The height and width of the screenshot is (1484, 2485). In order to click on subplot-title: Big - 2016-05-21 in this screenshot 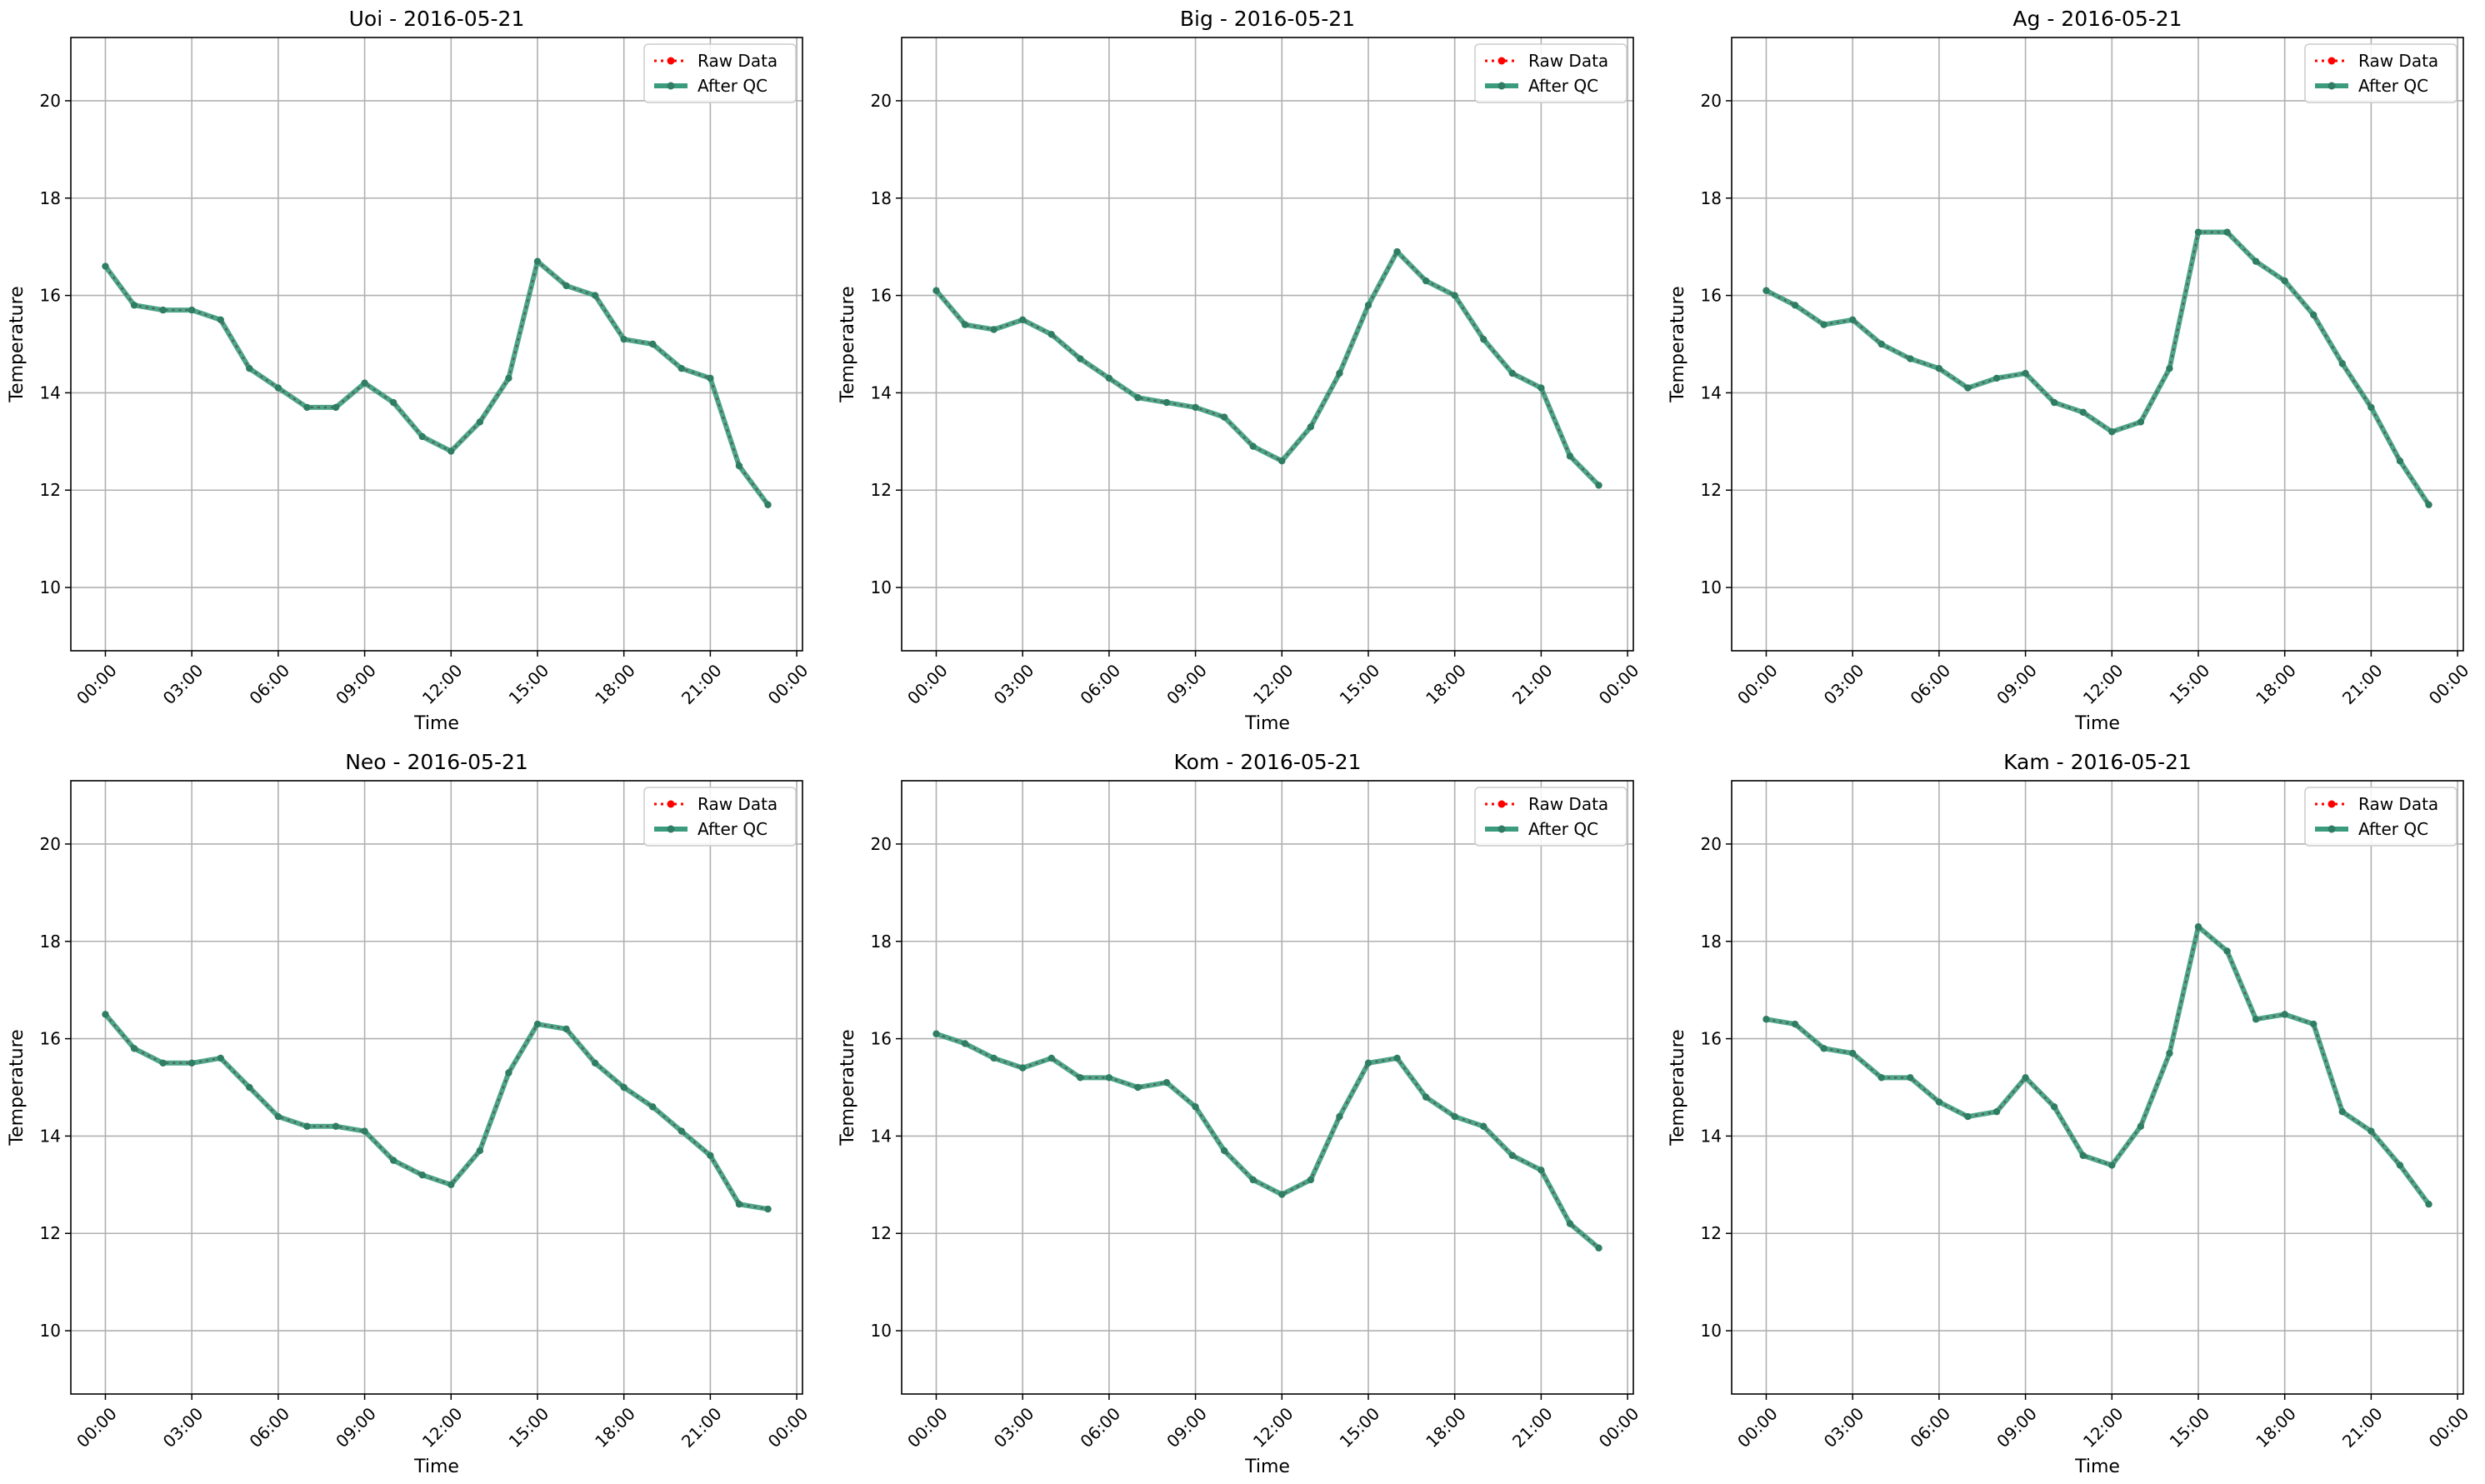, I will do `click(1267, 19)`.